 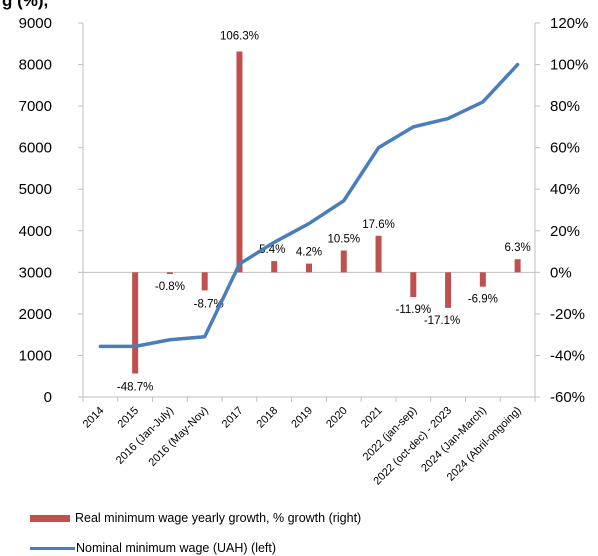 I want to click on left-tick-label: 3000, so click(x=35, y=272).